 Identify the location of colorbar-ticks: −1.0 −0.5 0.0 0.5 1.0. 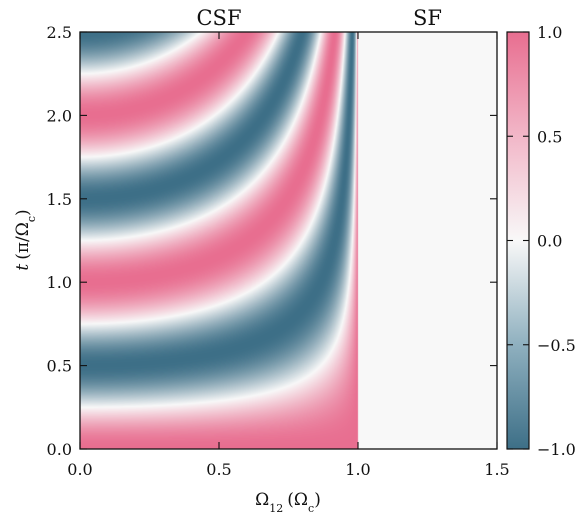
(541, 241).